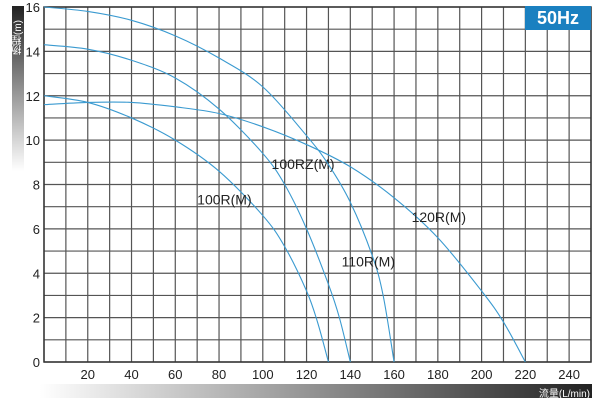 The height and width of the screenshot is (400, 600). Describe the element at coordinates (263, 374) in the screenshot. I see `x-tick-label: 100` at that location.